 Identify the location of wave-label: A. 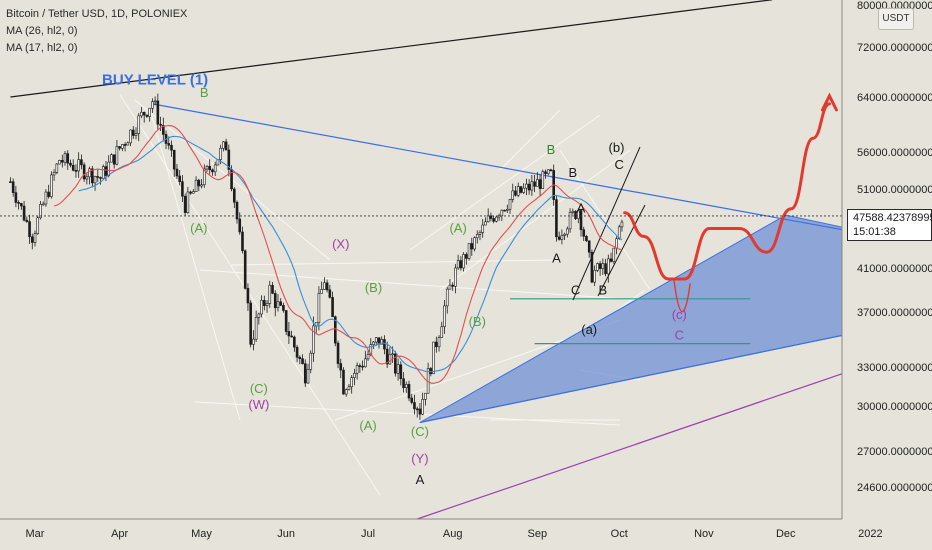
(581, 208).